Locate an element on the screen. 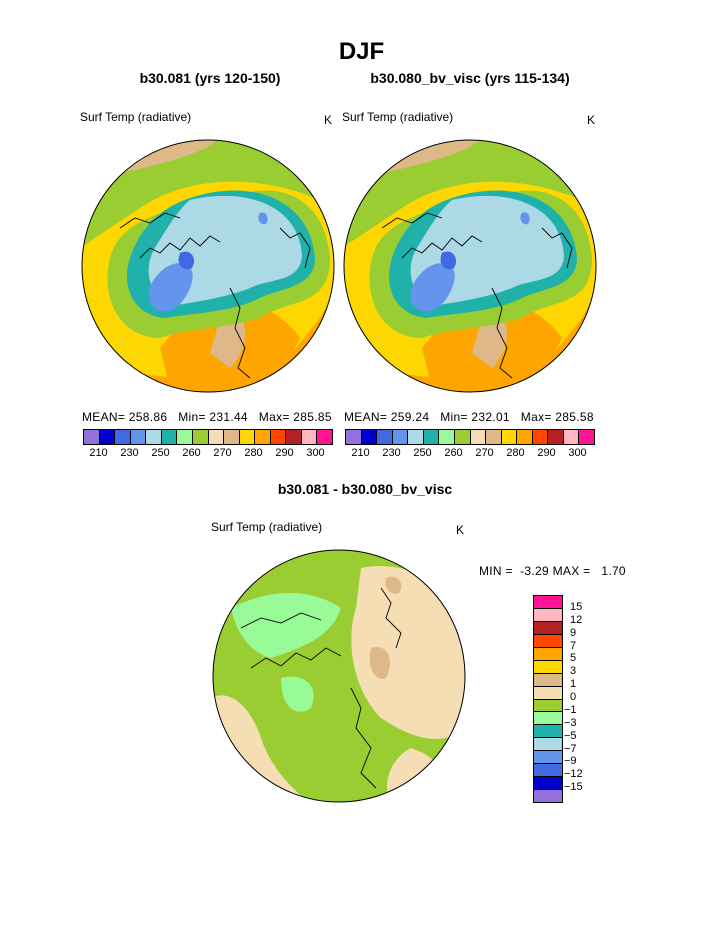 Image resolution: width=723 pixels, height=935 pixels. difference-colorbar-ticks: 15 12 9 7 5 3 1 0 −1 −3 −5 −7 −9 −12 −15 is located at coordinates (586, 698).